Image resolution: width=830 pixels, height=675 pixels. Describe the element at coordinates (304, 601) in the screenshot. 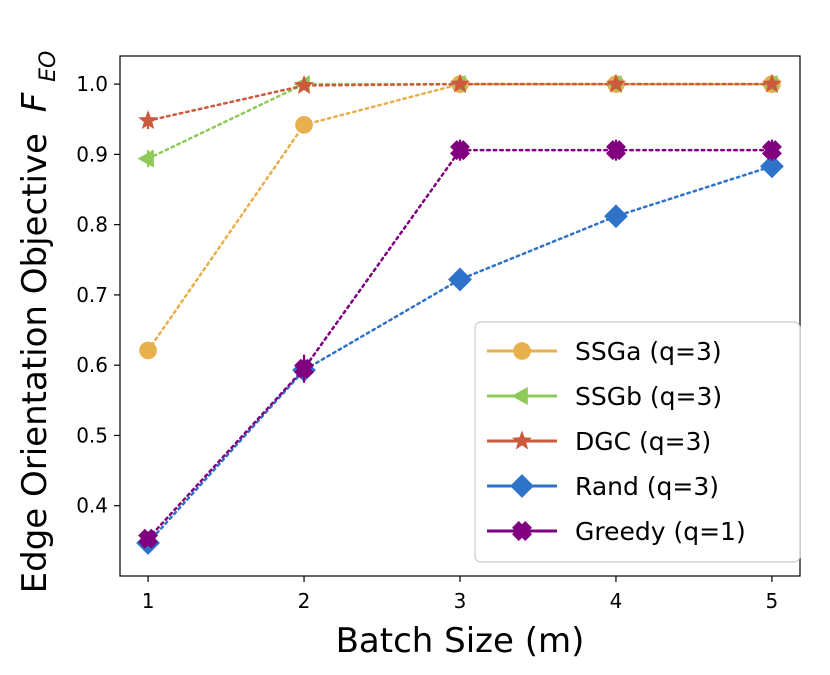

I see `x-tick-label: 2` at that location.